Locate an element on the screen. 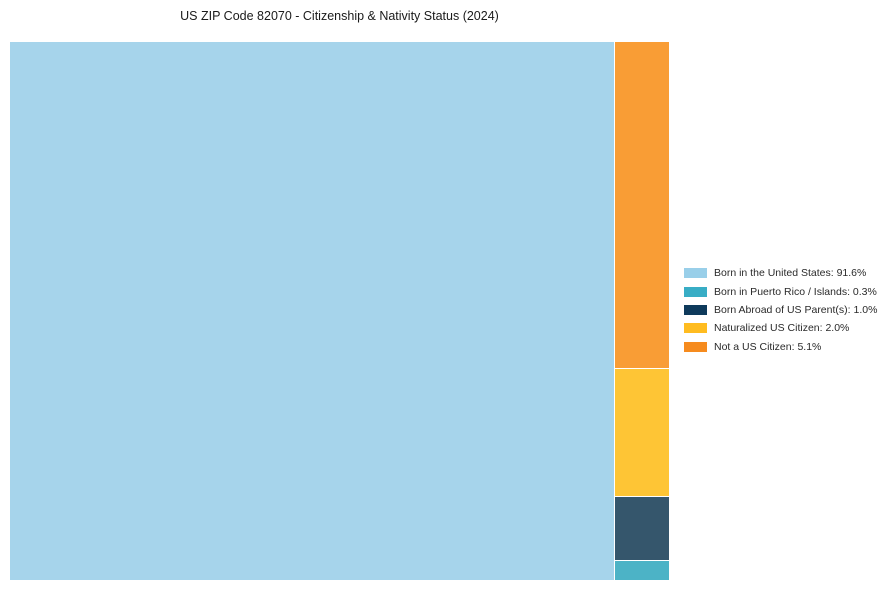  legend-item-not-a-us-citizen: Not a US Citizen: 5.1% is located at coordinates (780, 347).